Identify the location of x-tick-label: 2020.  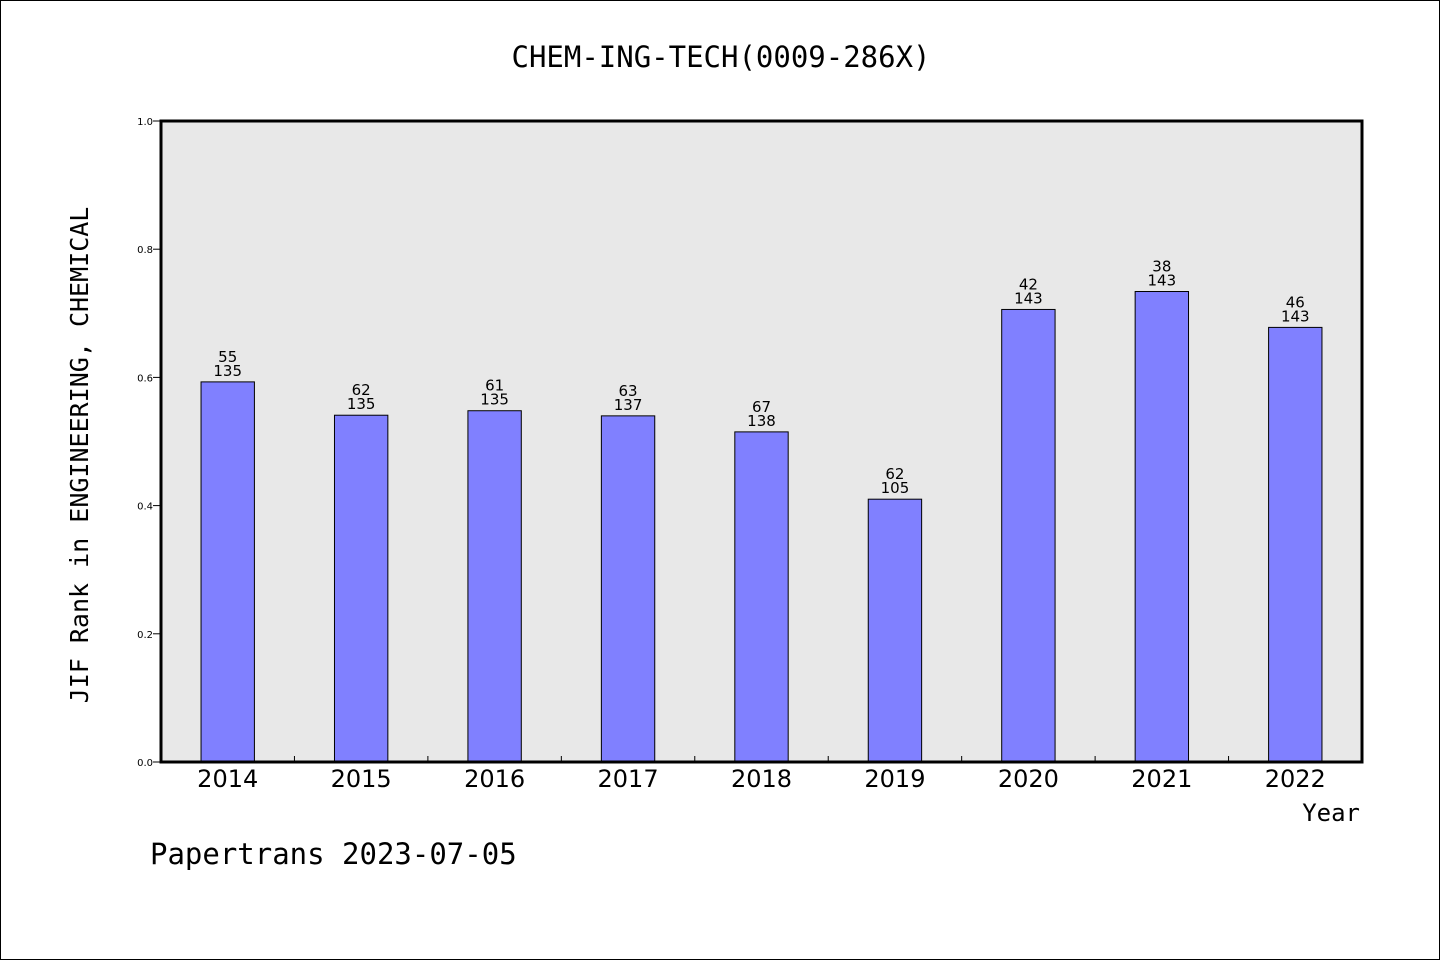
(1028, 779).